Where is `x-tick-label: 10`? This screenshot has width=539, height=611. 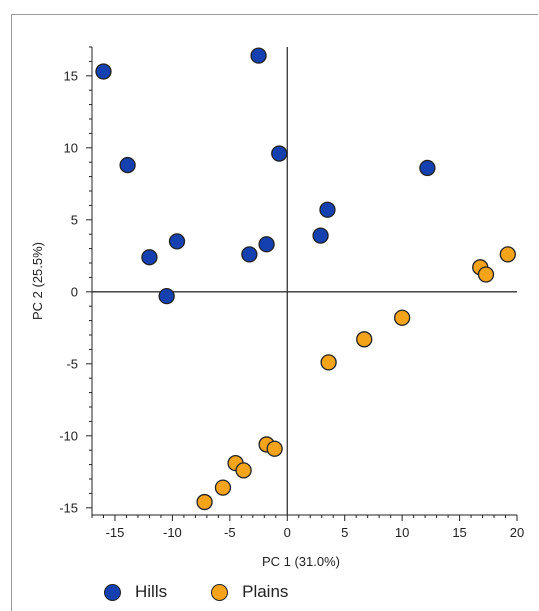
x-tick-label: 10 is located at coordinates (402, 532).